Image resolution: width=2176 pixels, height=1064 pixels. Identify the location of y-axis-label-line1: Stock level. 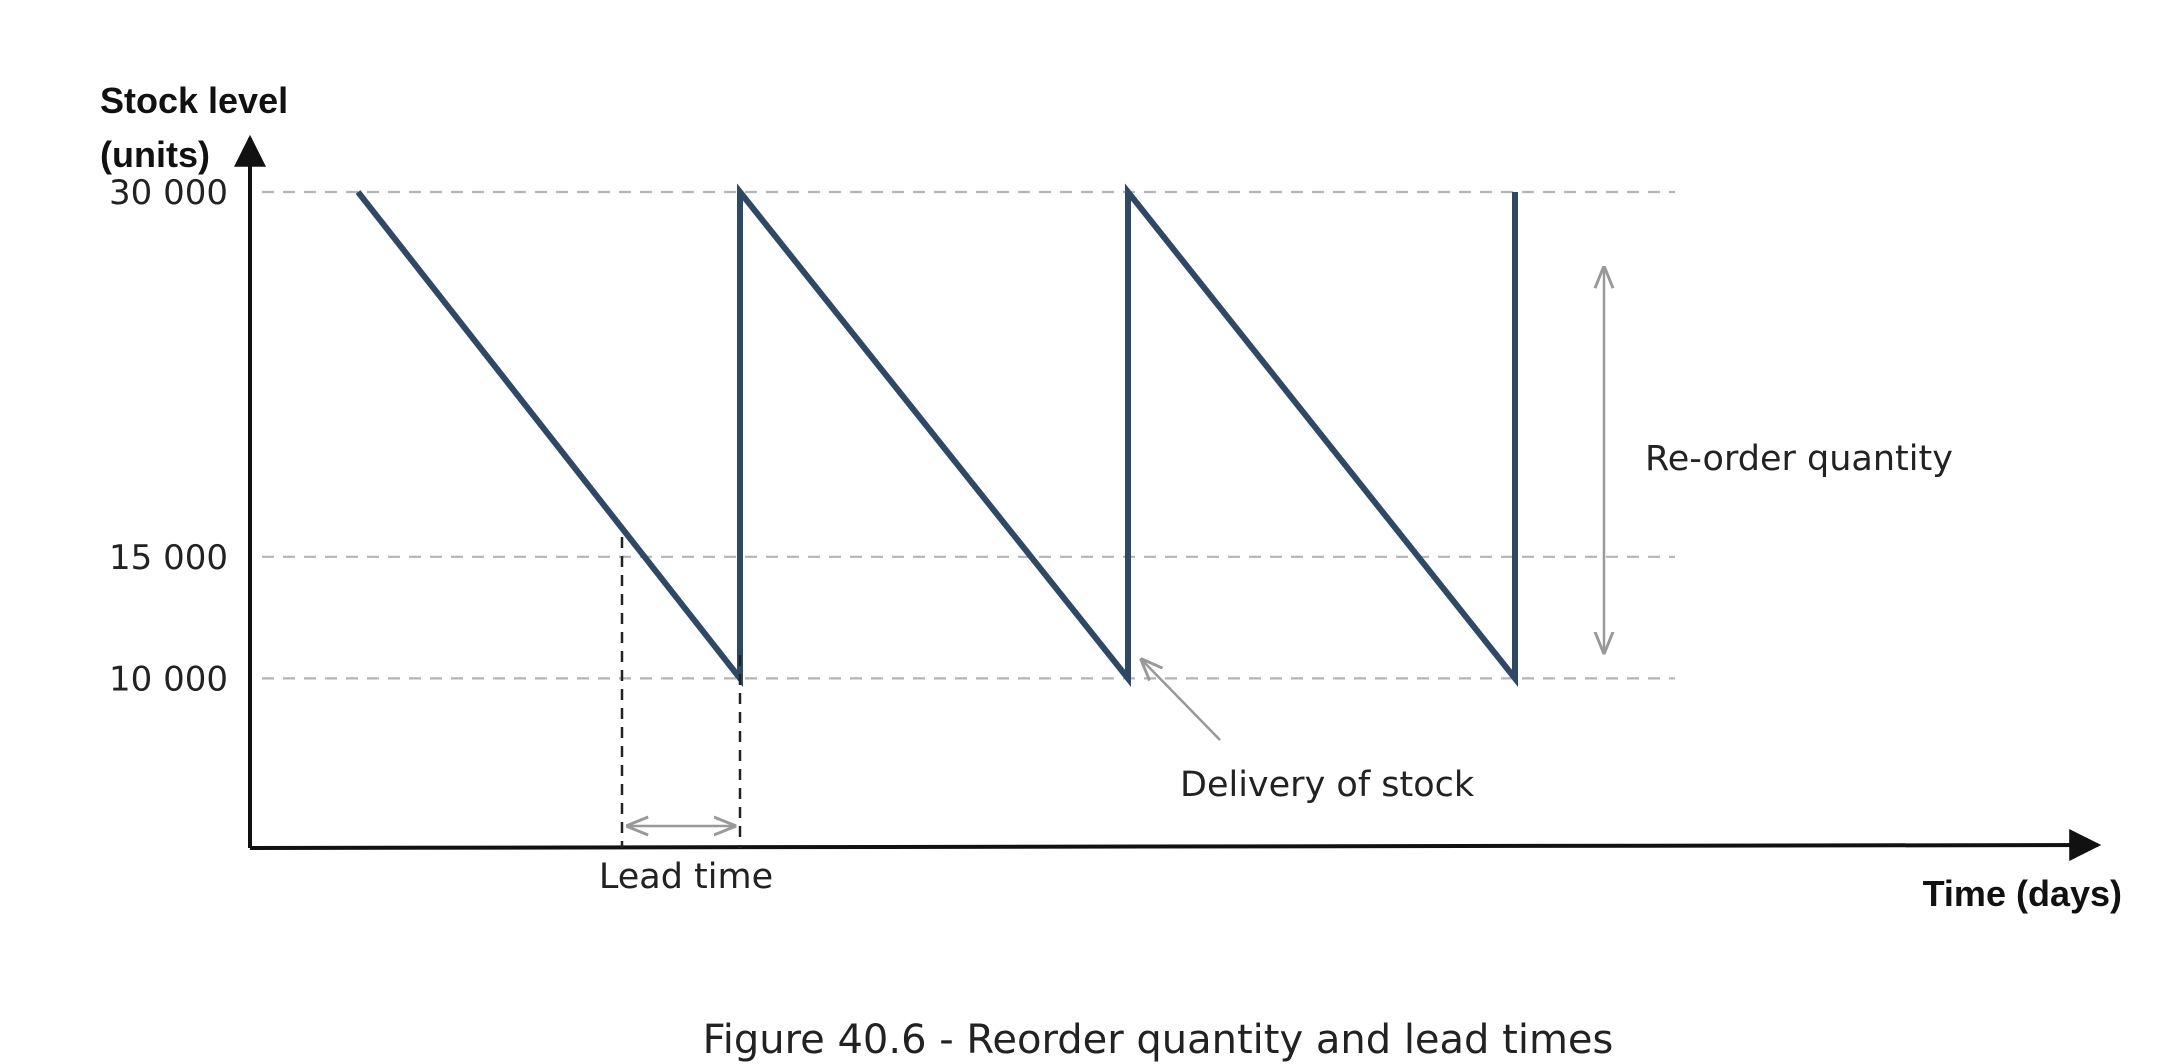
(194, 100).